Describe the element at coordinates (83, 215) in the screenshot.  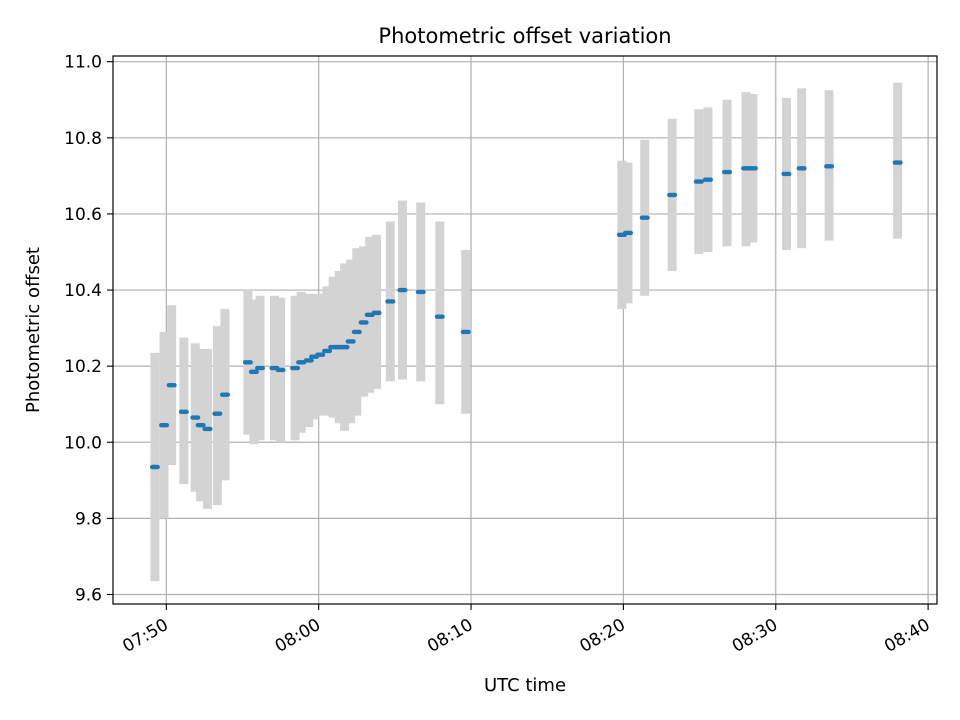
I see `y-tick-label: 10.6` at that location.